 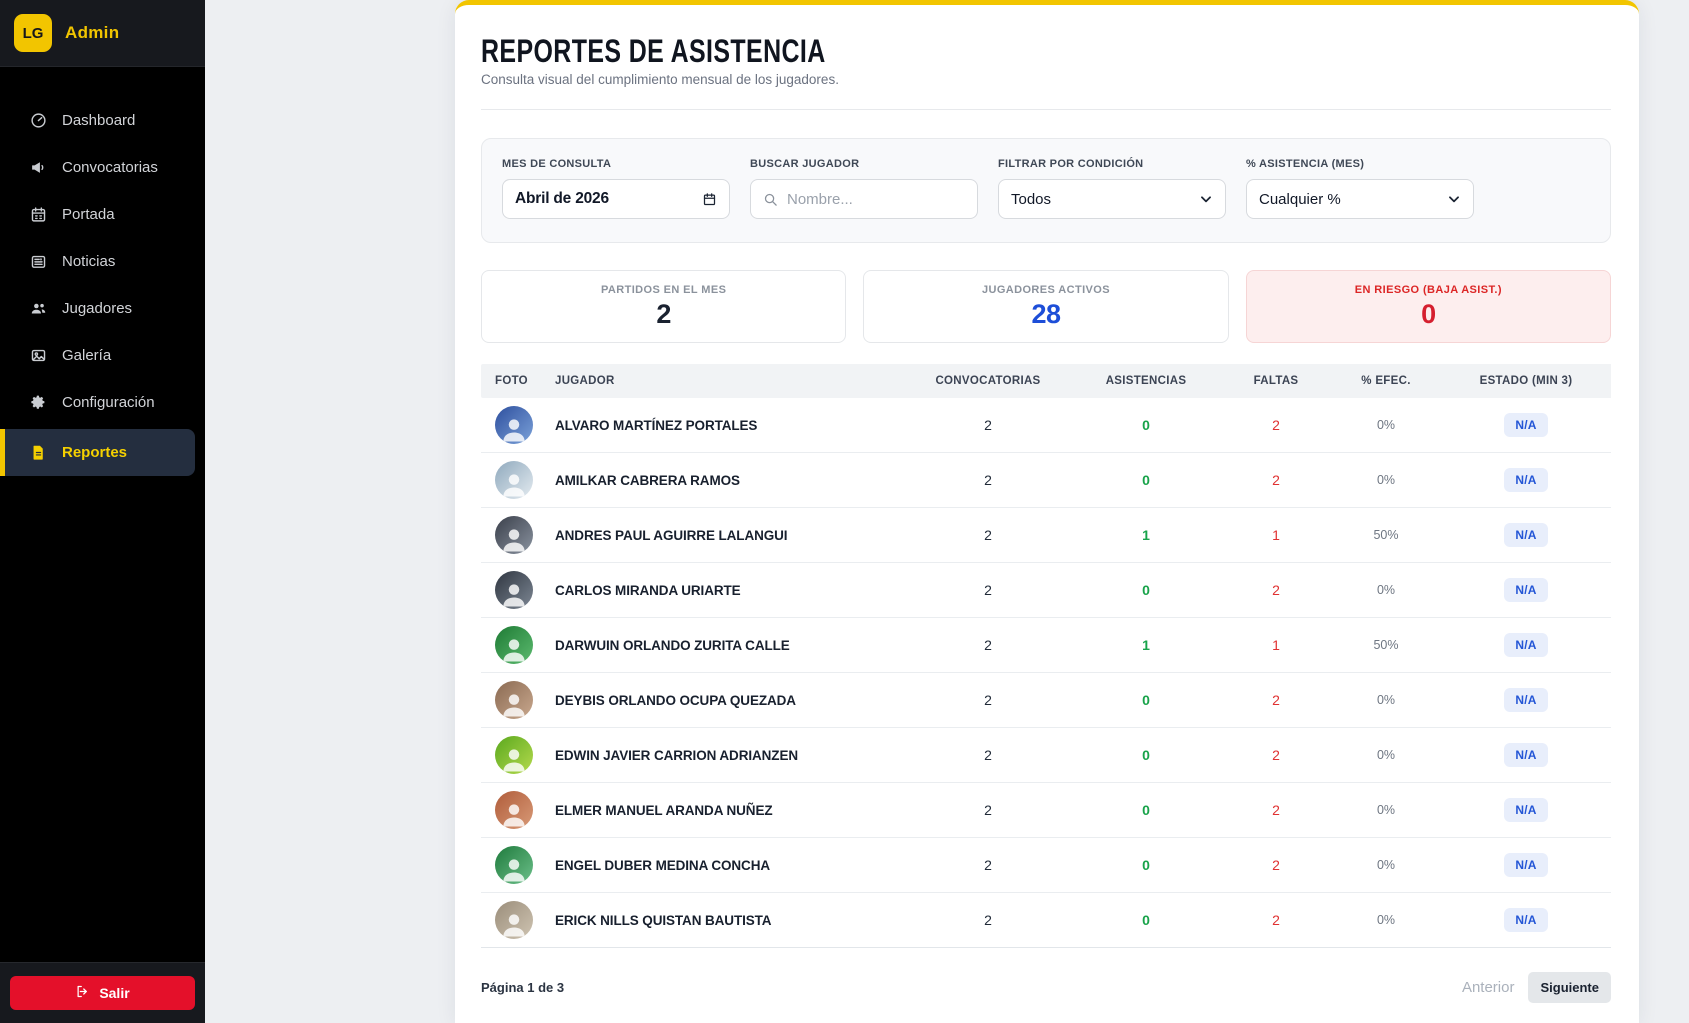 I want to click on month-input: Abril de 2026, so click(x=616, y=199).